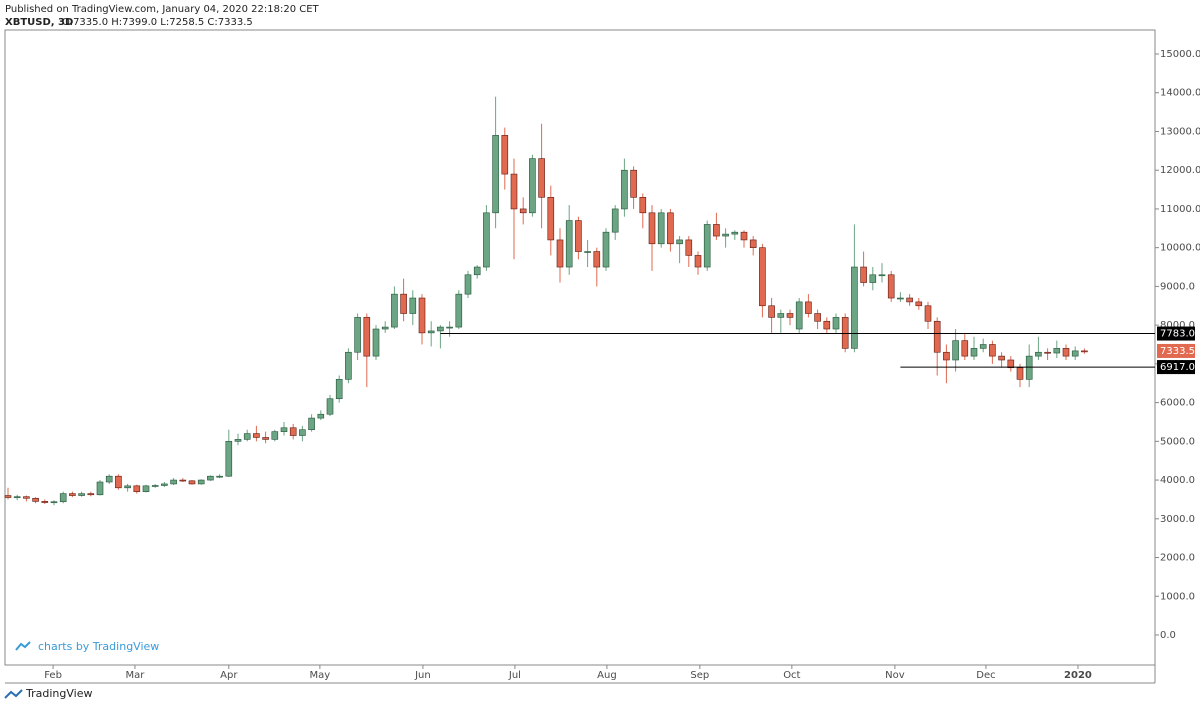  What do you see at coordinates (1177, 596) in the screenshot?
I see `y-tick-label: 1000.0` at bounding box center [1177, 596].